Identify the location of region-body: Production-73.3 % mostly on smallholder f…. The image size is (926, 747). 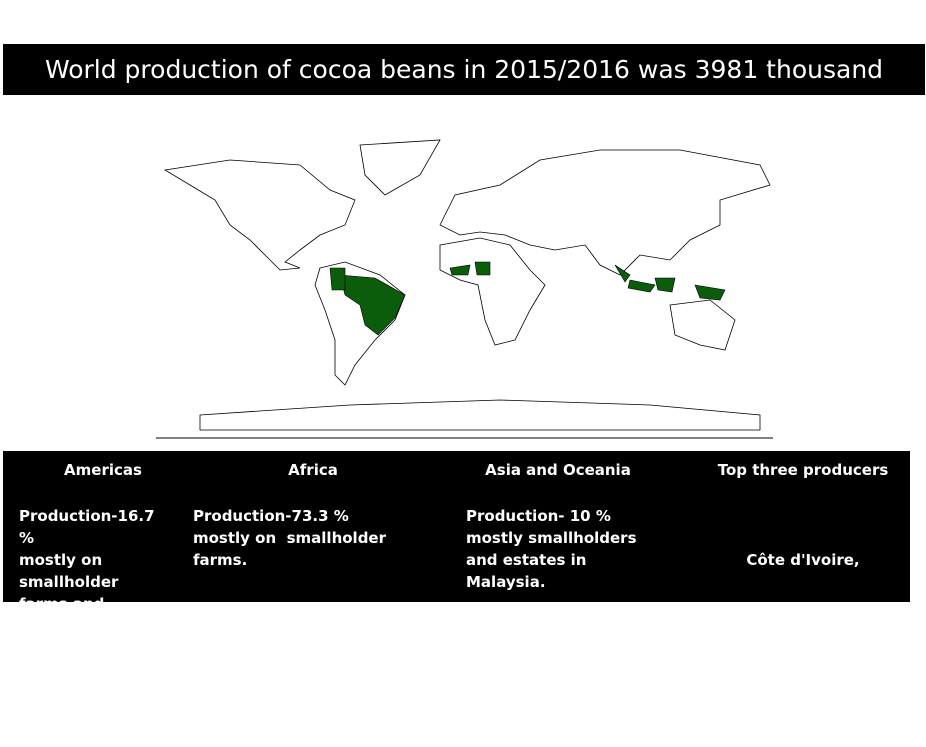
(318, 538).